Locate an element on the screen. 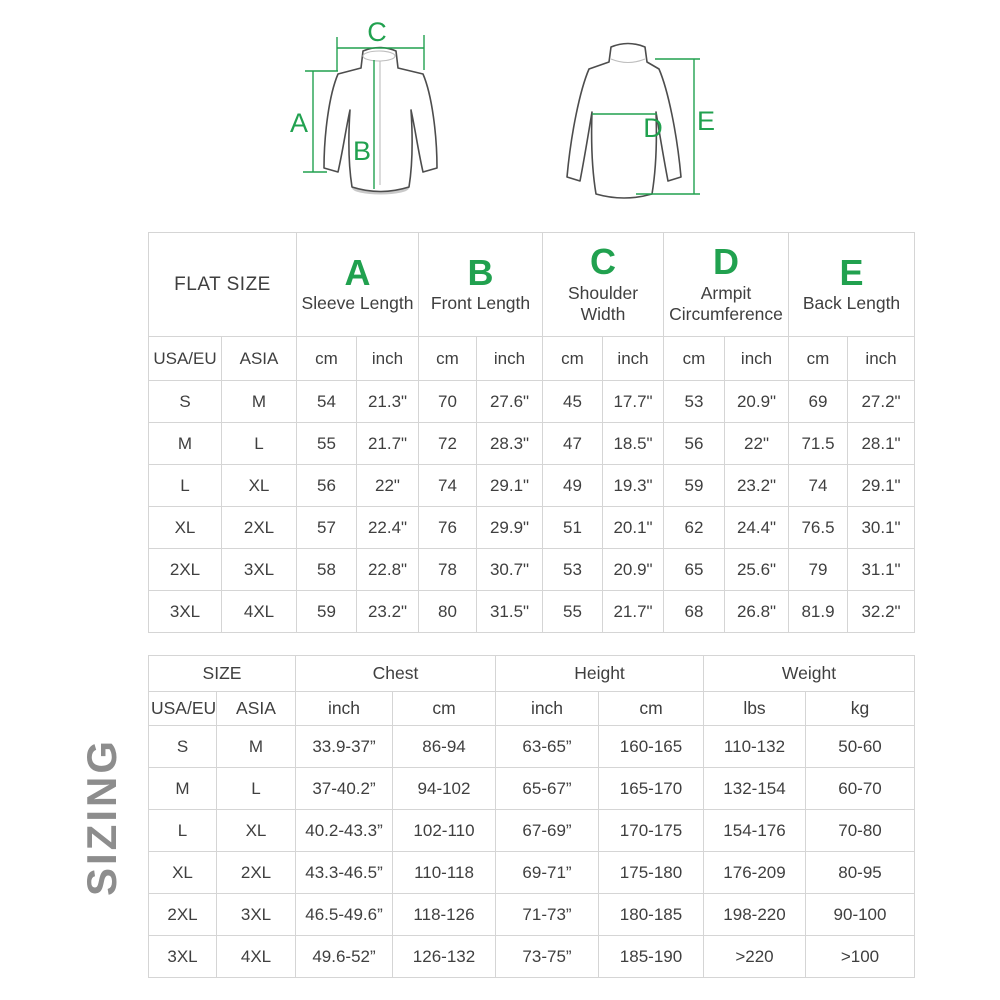 This screenshot has height=1000, width=1000. measure-name: Back Length is located at coordinates (851, 303).